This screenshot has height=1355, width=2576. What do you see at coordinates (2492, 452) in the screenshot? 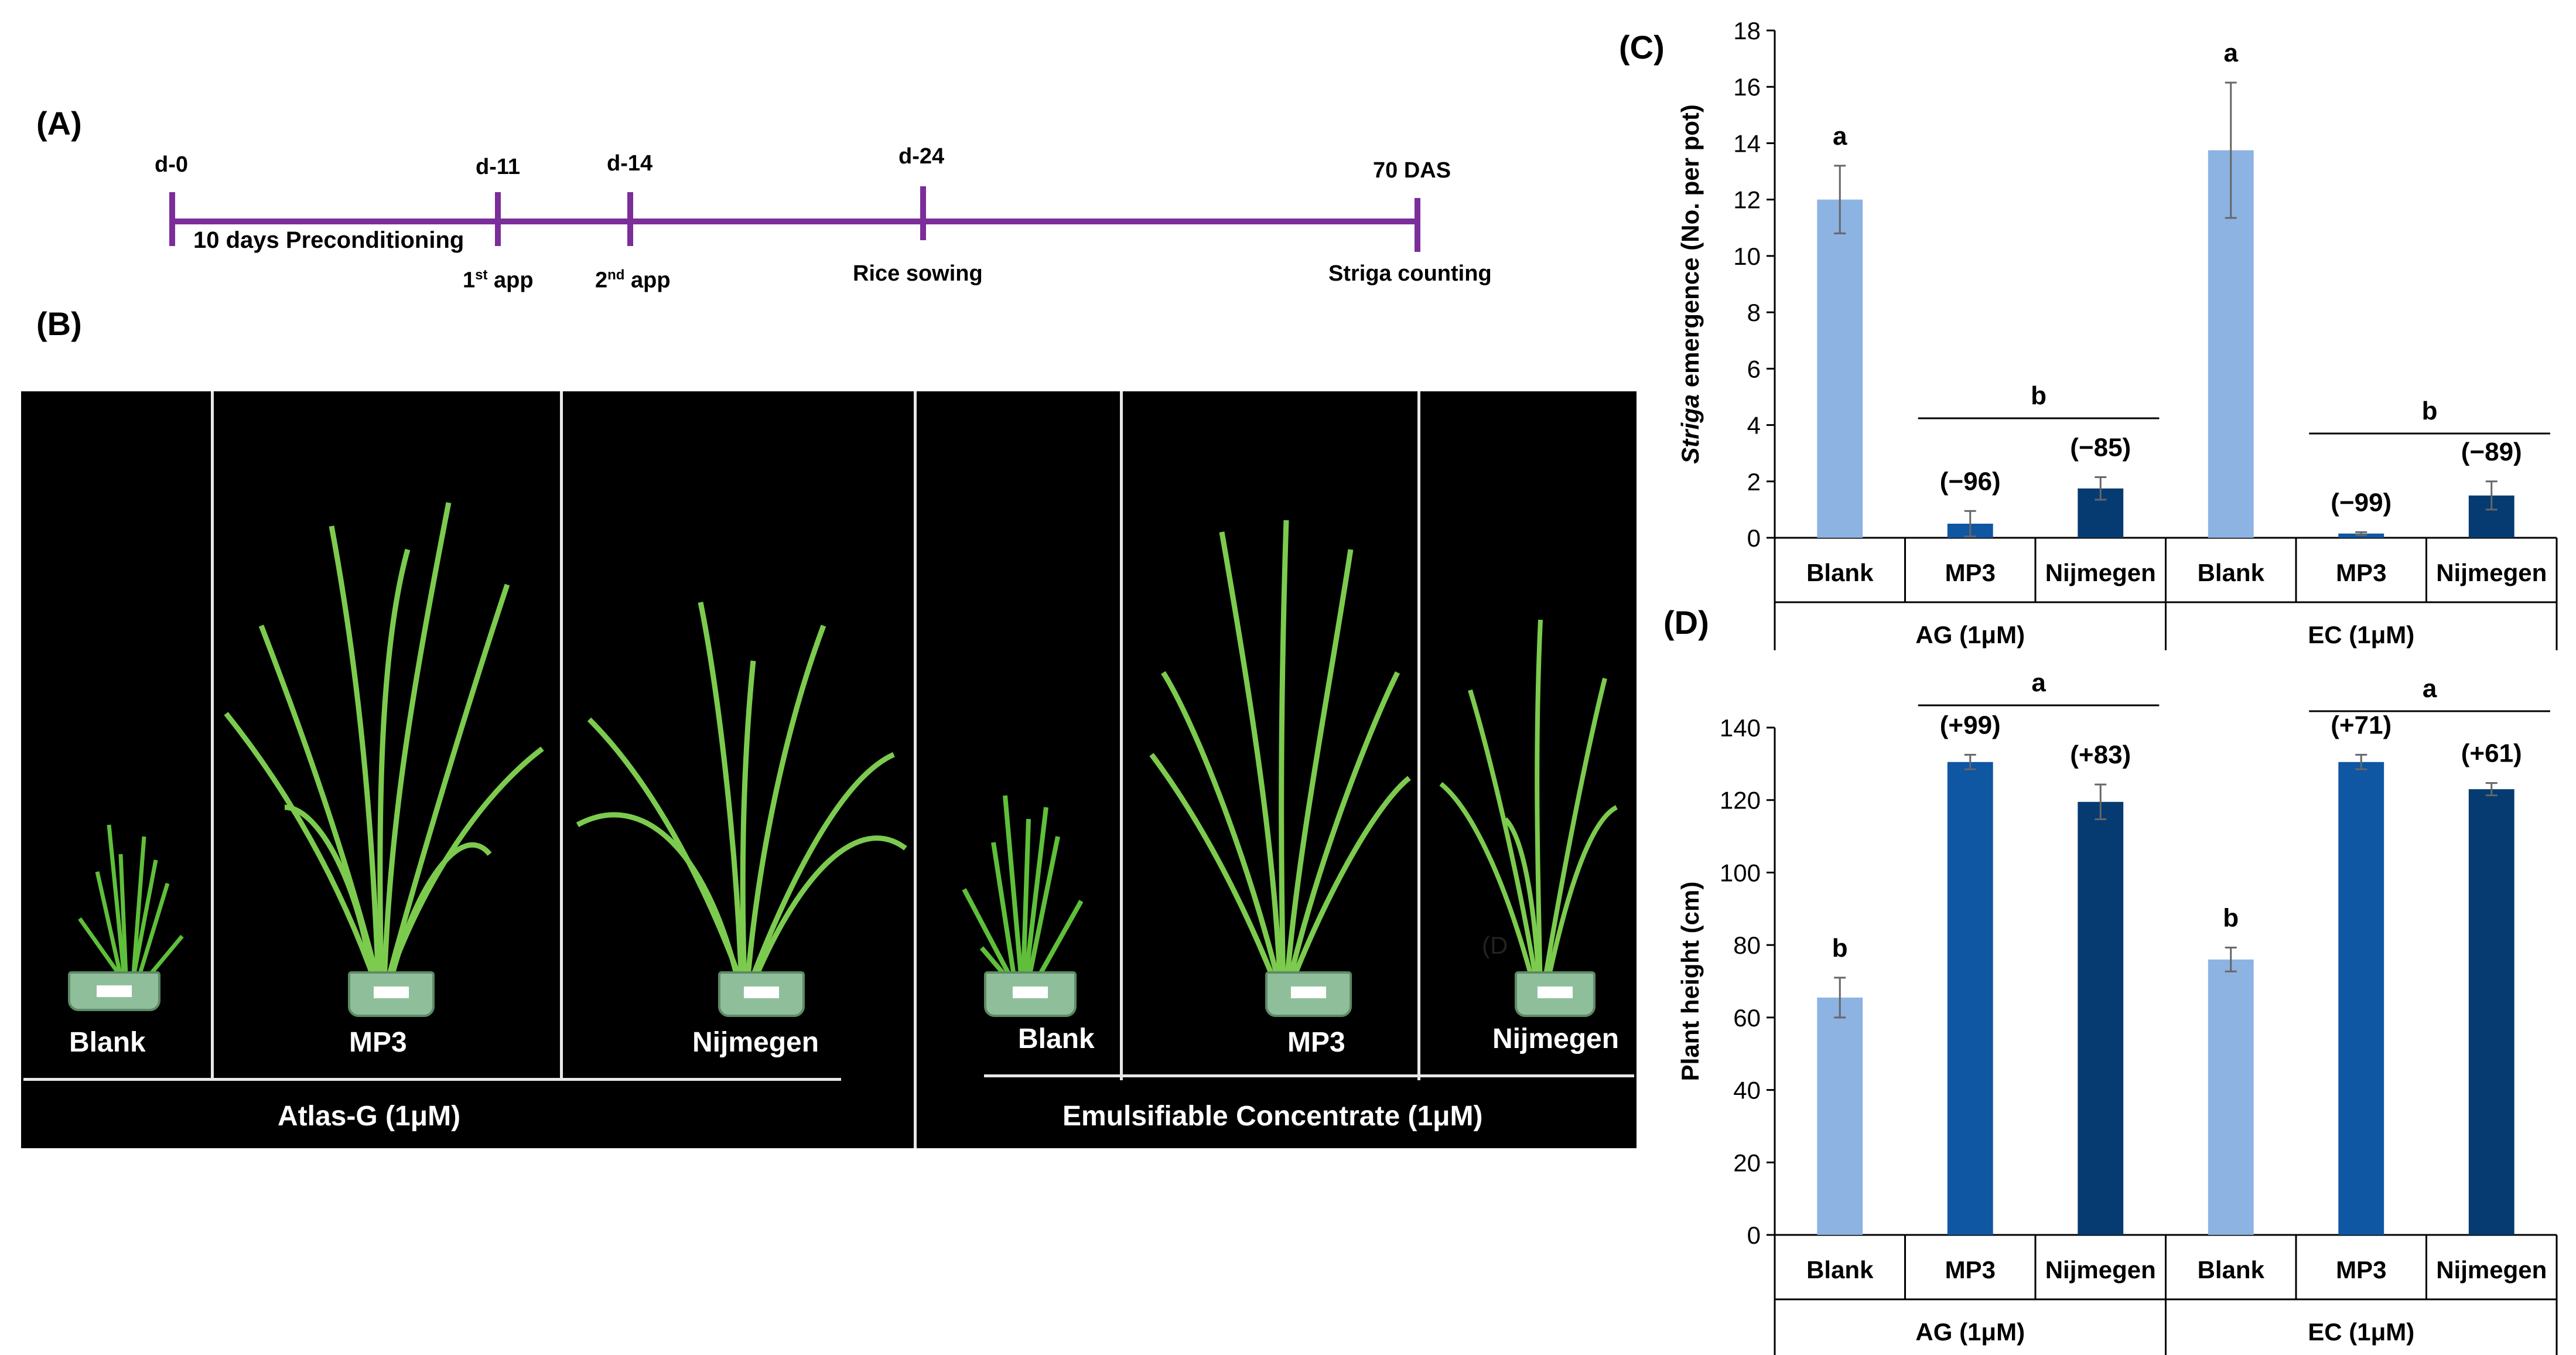
I see `bar-label: (−89)` at bounding box center [2492, 452].